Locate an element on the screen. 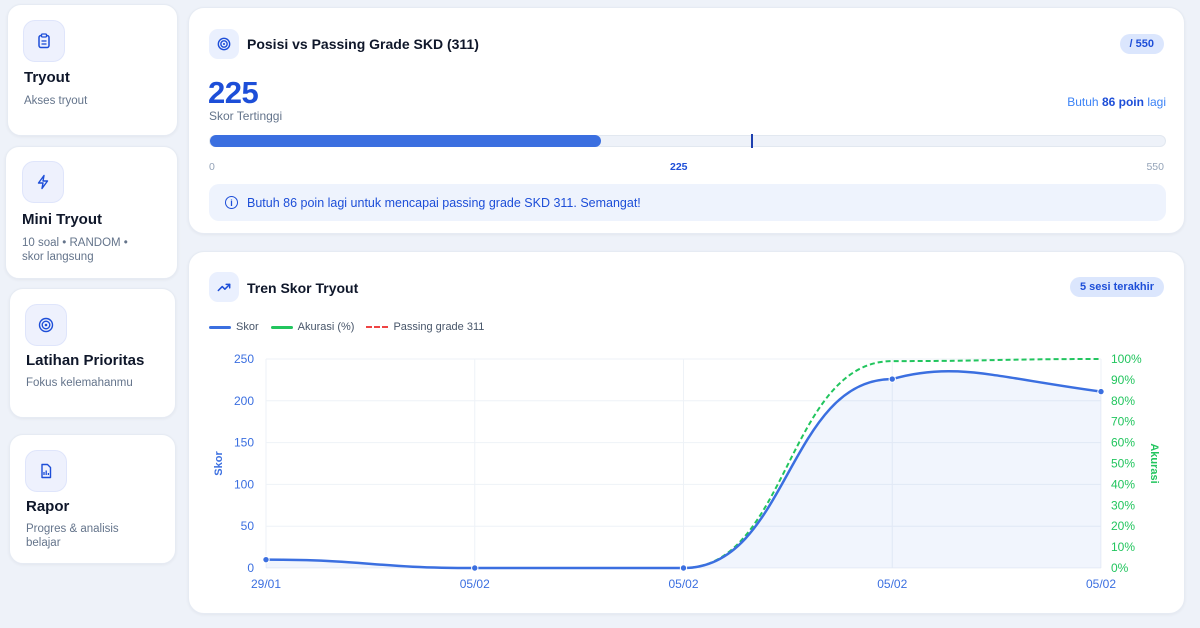 The width and height of the screenshot is (1200, 628). sidebar-item-subtitle: Fokus kelemahanmu is located at coordinates (79, 383).